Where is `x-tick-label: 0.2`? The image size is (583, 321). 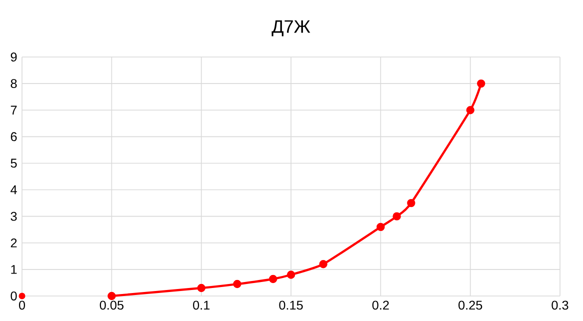
x-tick-label: 0.2 is located at coordinates (380, 305).